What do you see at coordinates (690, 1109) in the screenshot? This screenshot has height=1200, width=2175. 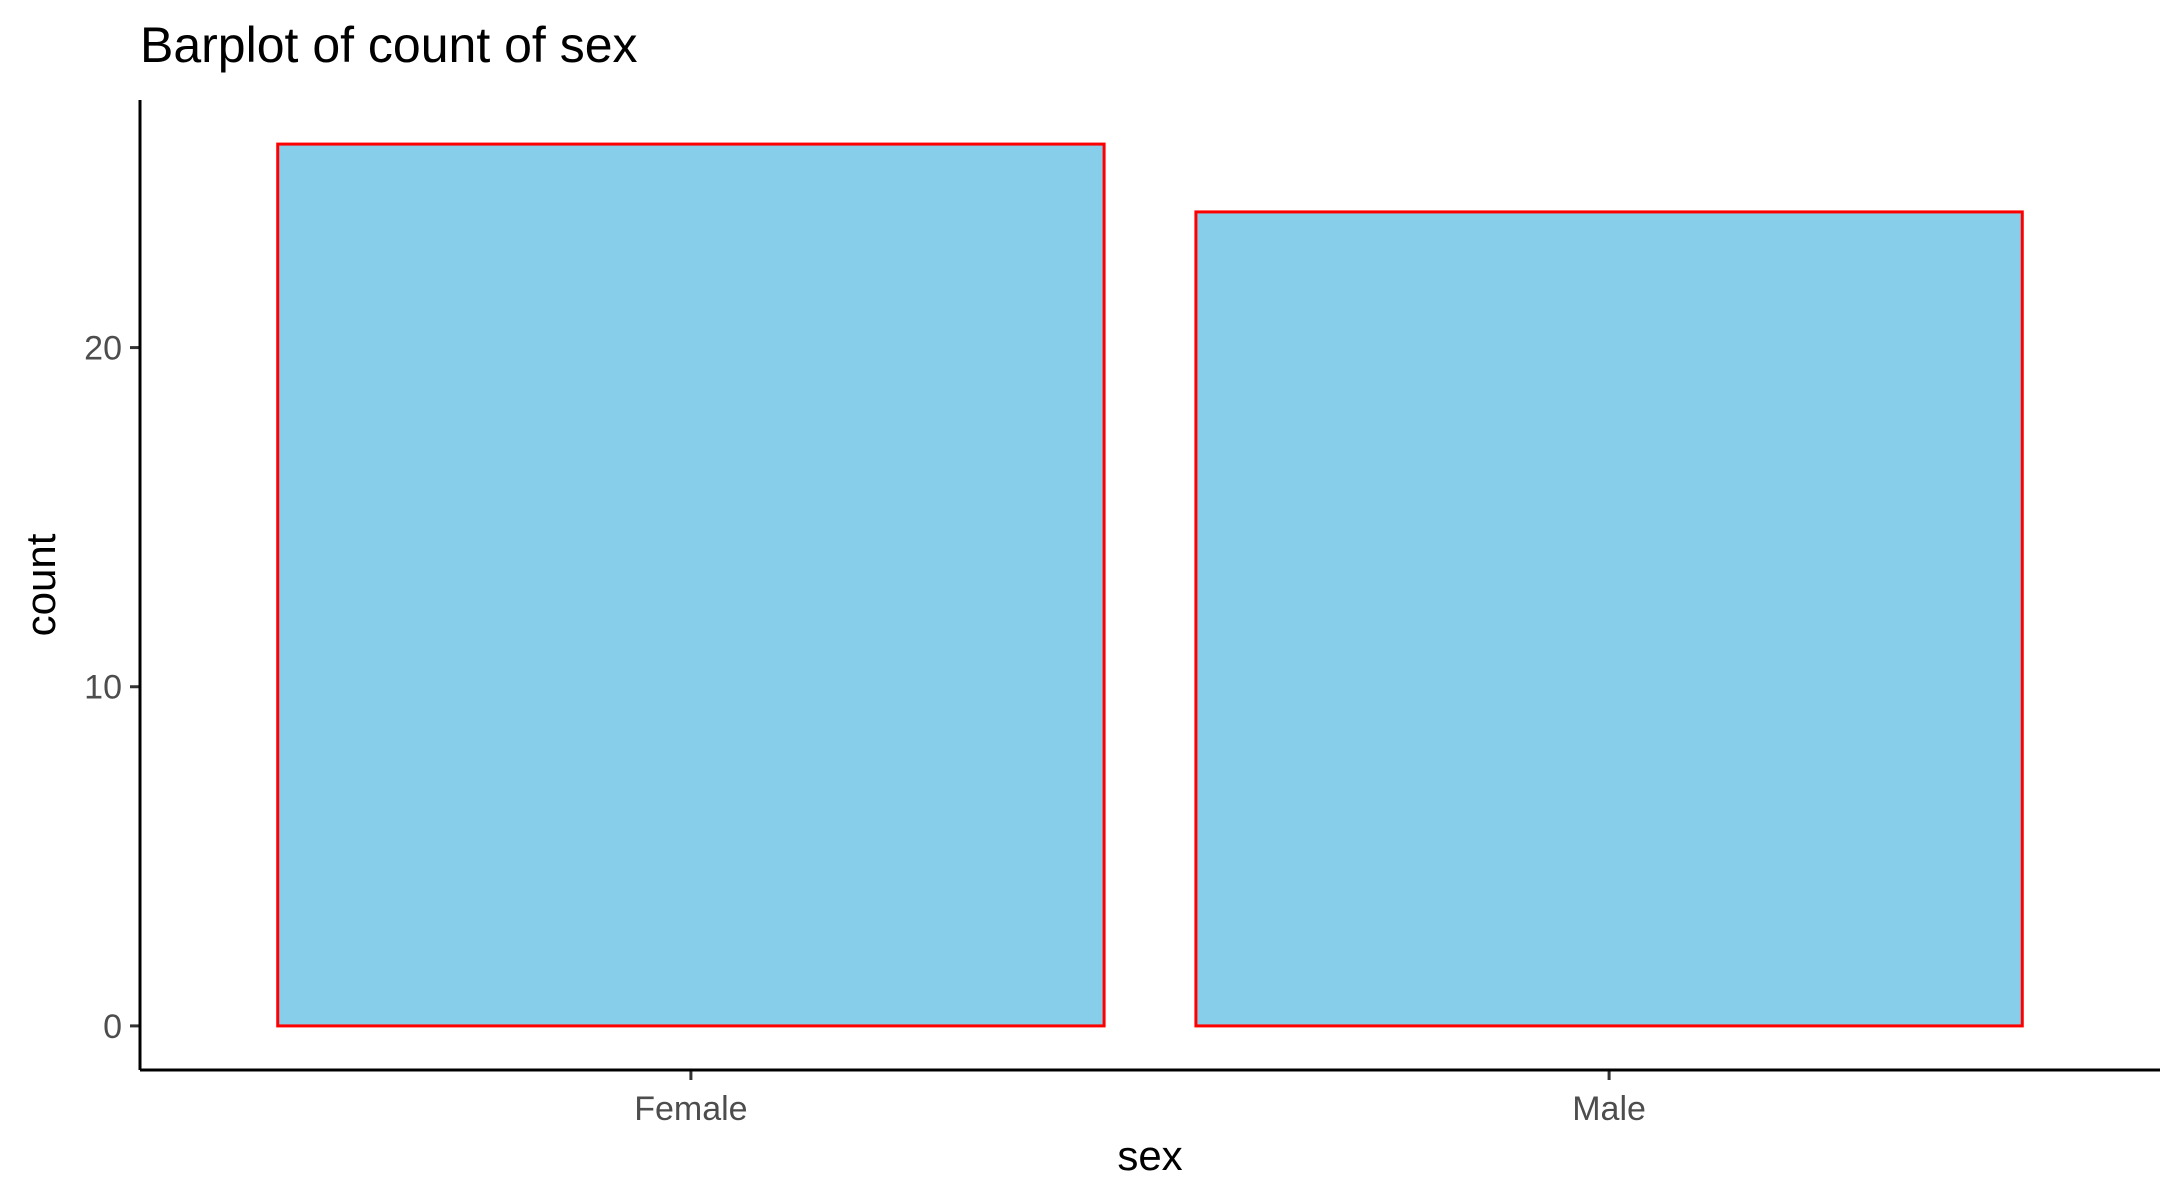 I see `x-tick-label-female: Female` at bounding box center [690, 1109].